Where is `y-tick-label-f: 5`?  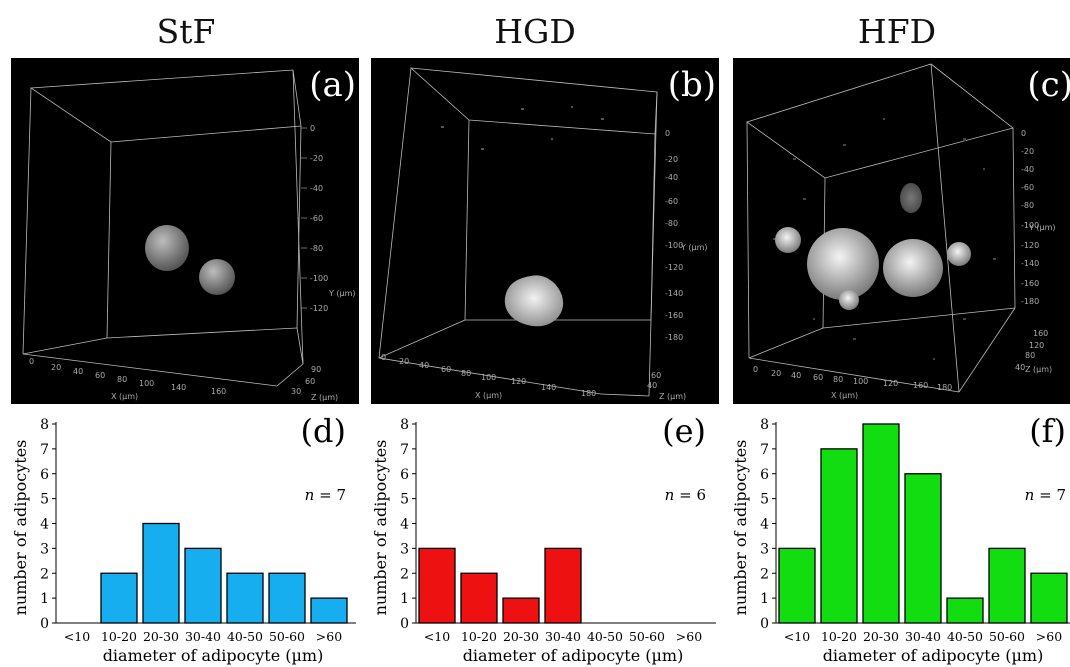 y-tick-label-f: 5 is located at coordinates (764, 500).